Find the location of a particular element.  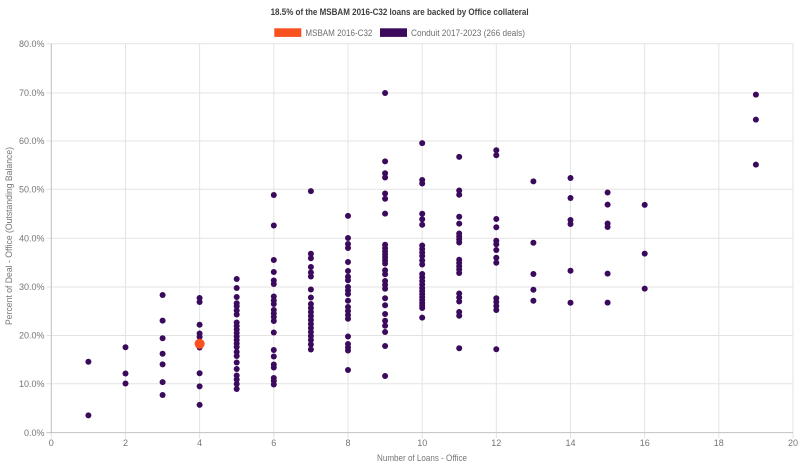

svg-text: MSBAM 2016-C32 is located at coordinates (338, 33).